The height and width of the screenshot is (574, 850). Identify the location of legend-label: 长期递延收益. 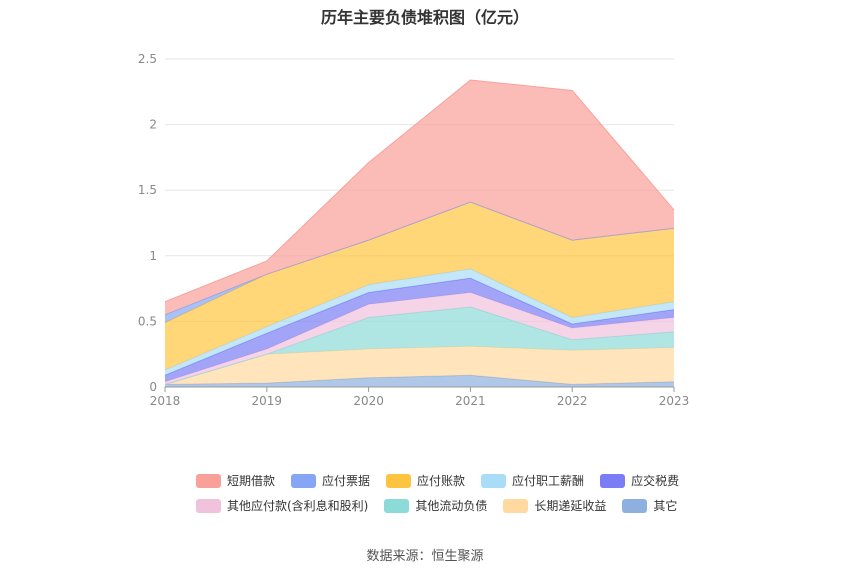
(570, 506).